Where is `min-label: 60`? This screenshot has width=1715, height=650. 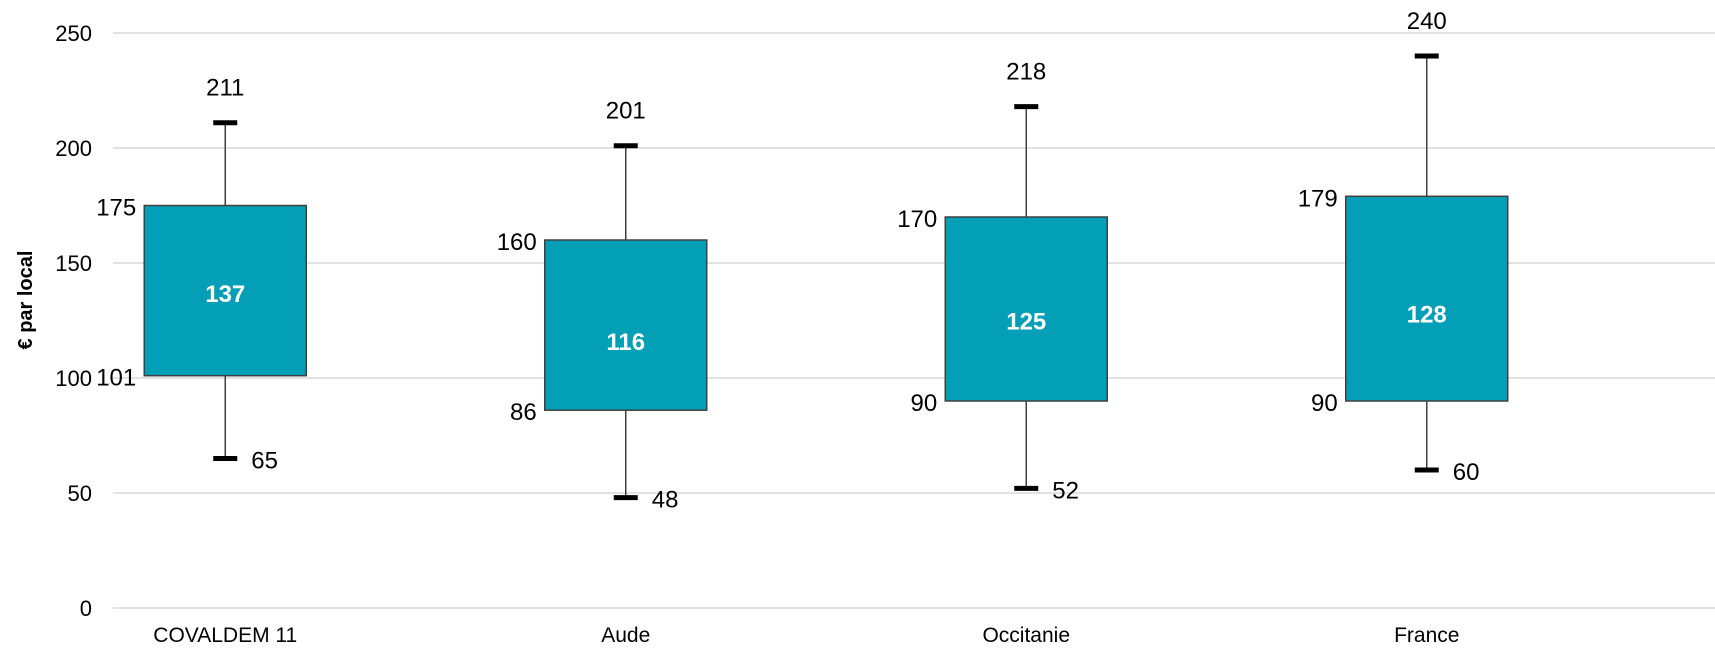
min-label: 60 is located at coordinates (1466, 472).